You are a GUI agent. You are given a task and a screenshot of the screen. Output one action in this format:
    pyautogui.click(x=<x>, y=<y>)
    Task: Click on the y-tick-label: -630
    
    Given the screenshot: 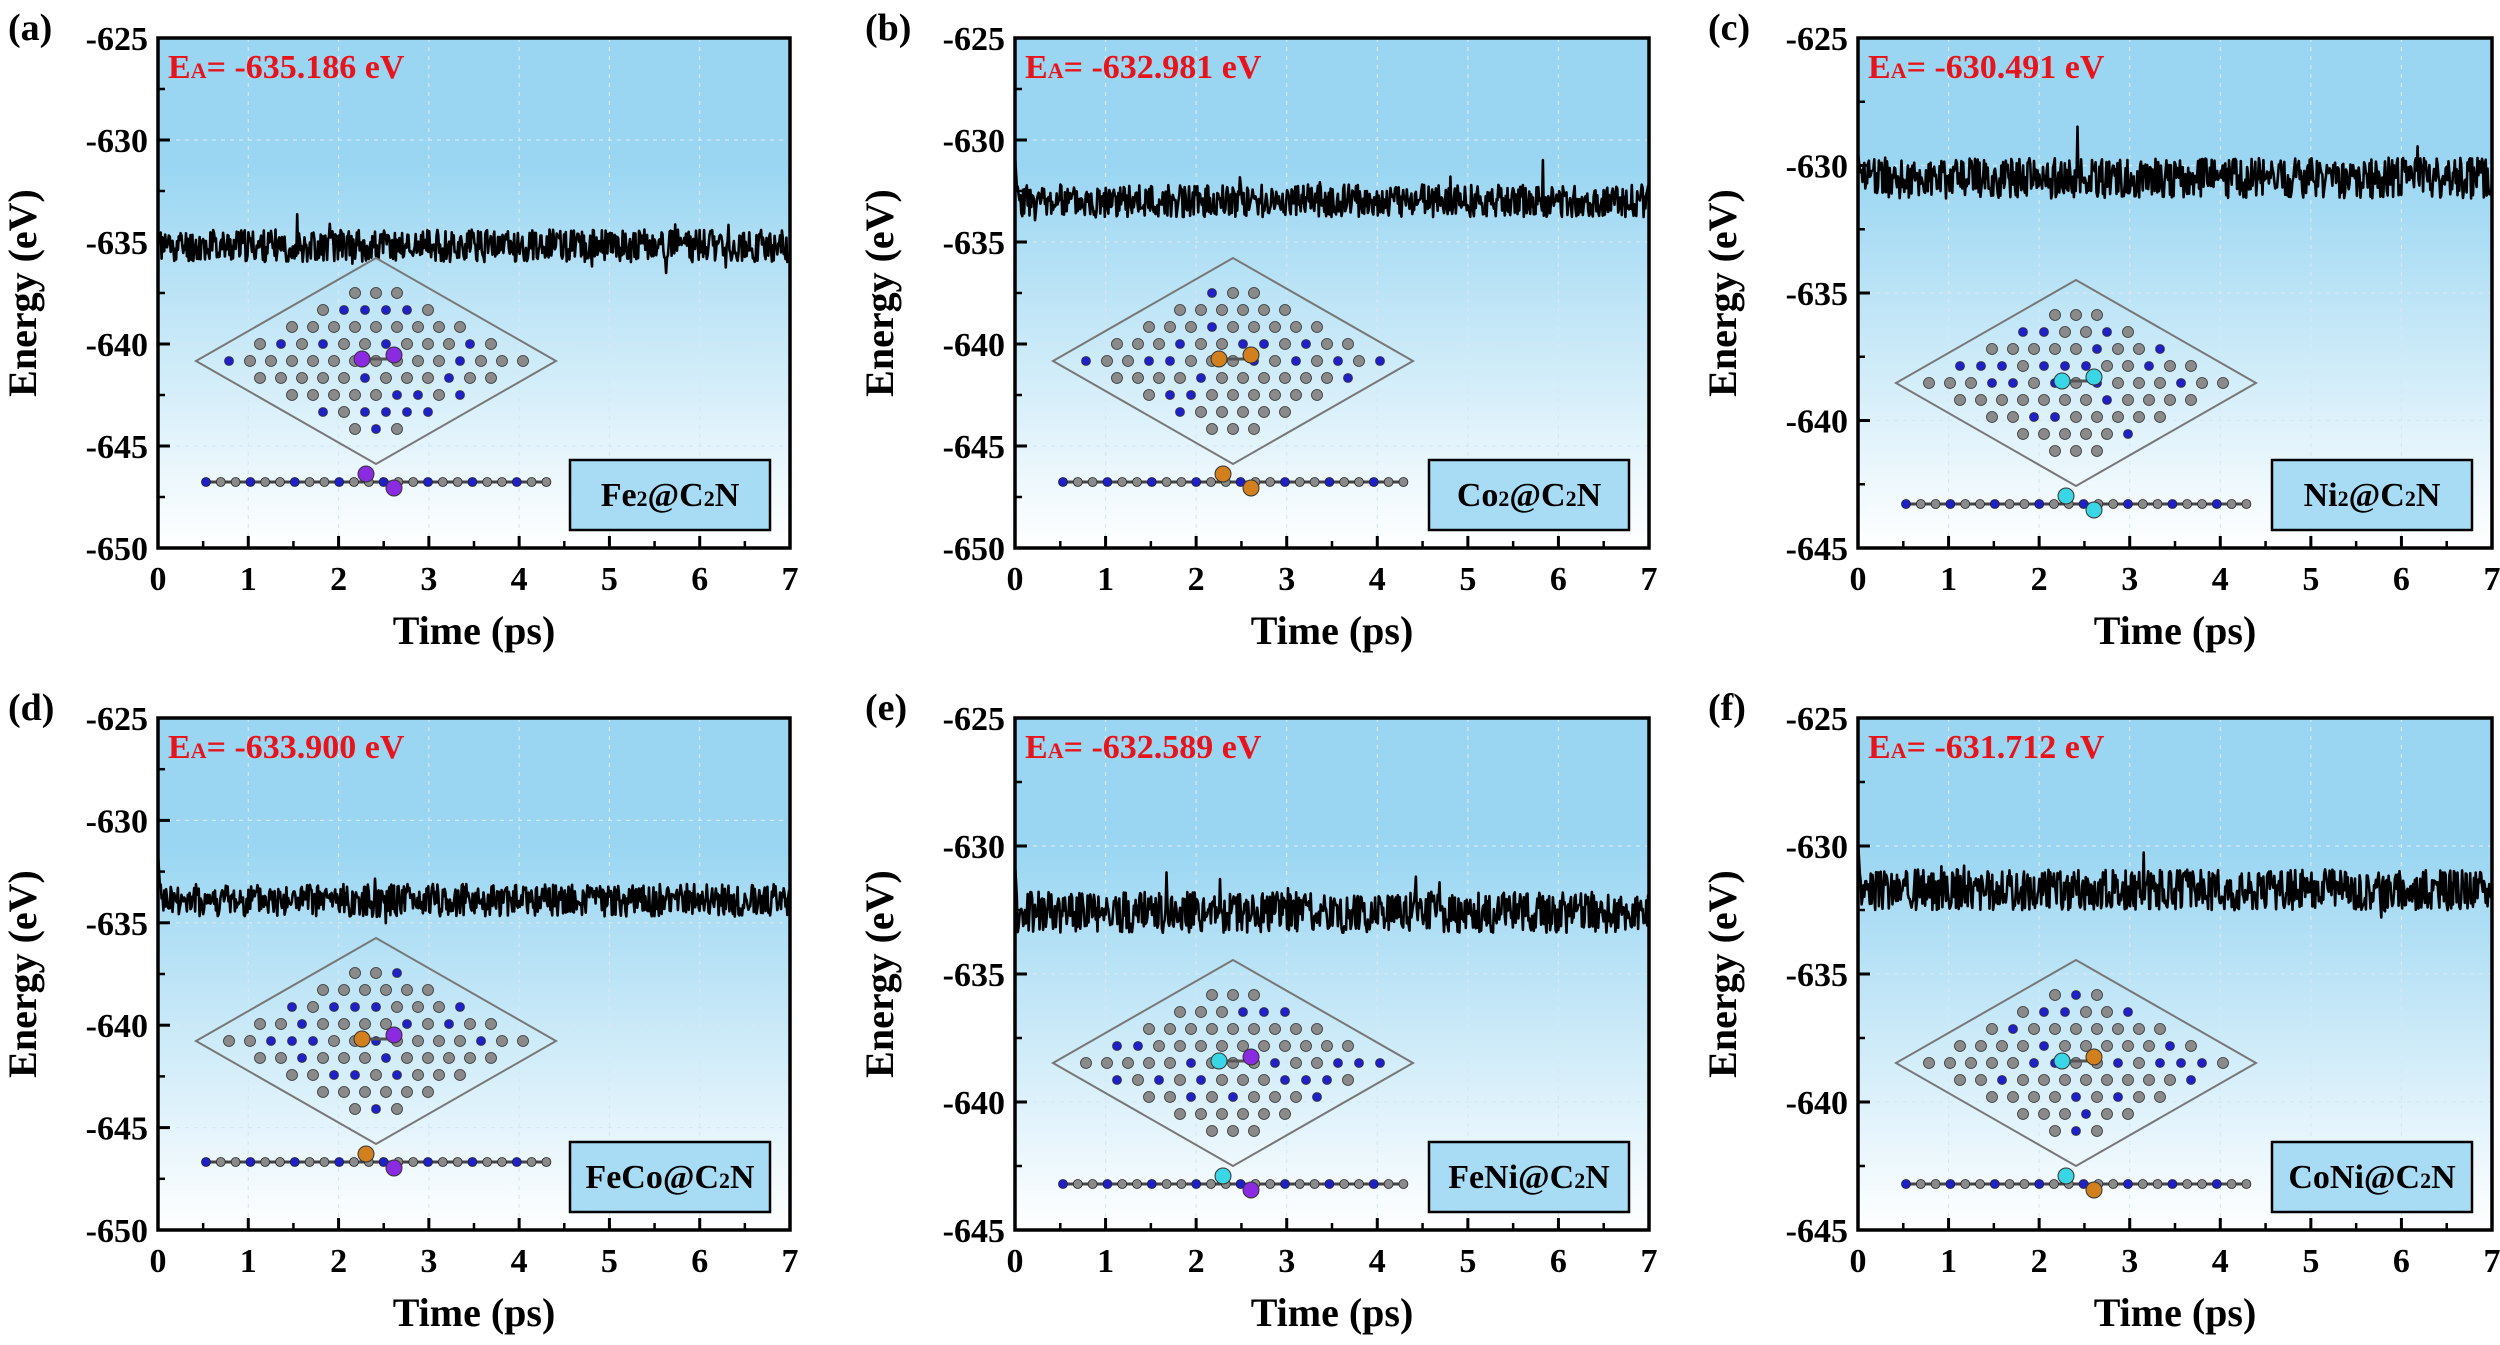 What is the action you would take?
    pyautogui.click(x=117, y=141)
    